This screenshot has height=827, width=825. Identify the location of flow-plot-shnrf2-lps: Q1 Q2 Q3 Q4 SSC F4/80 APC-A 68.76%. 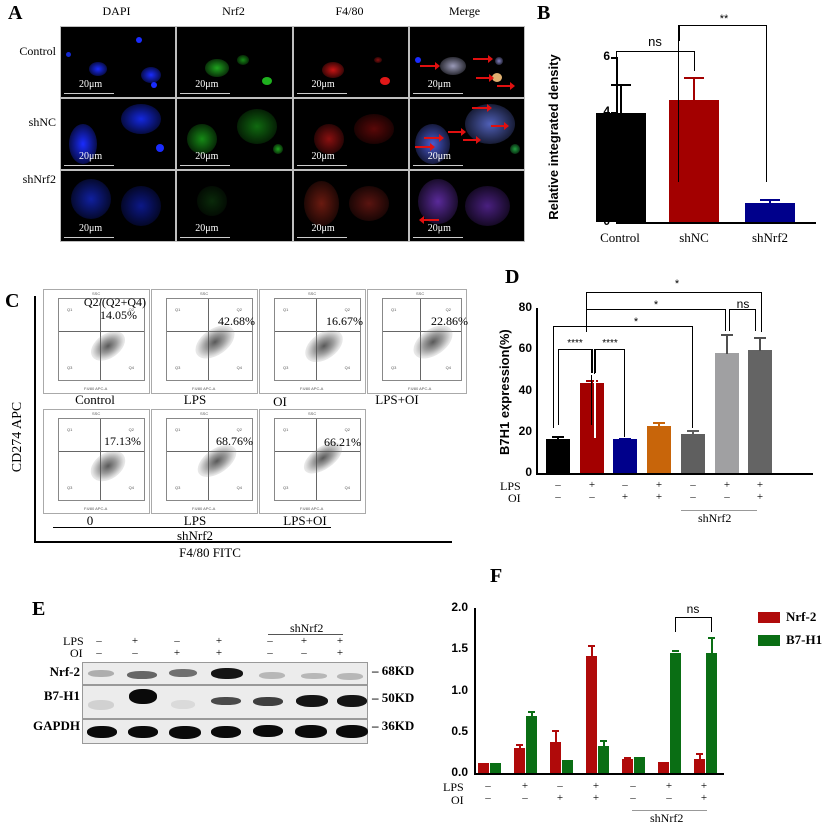
(204, 461).